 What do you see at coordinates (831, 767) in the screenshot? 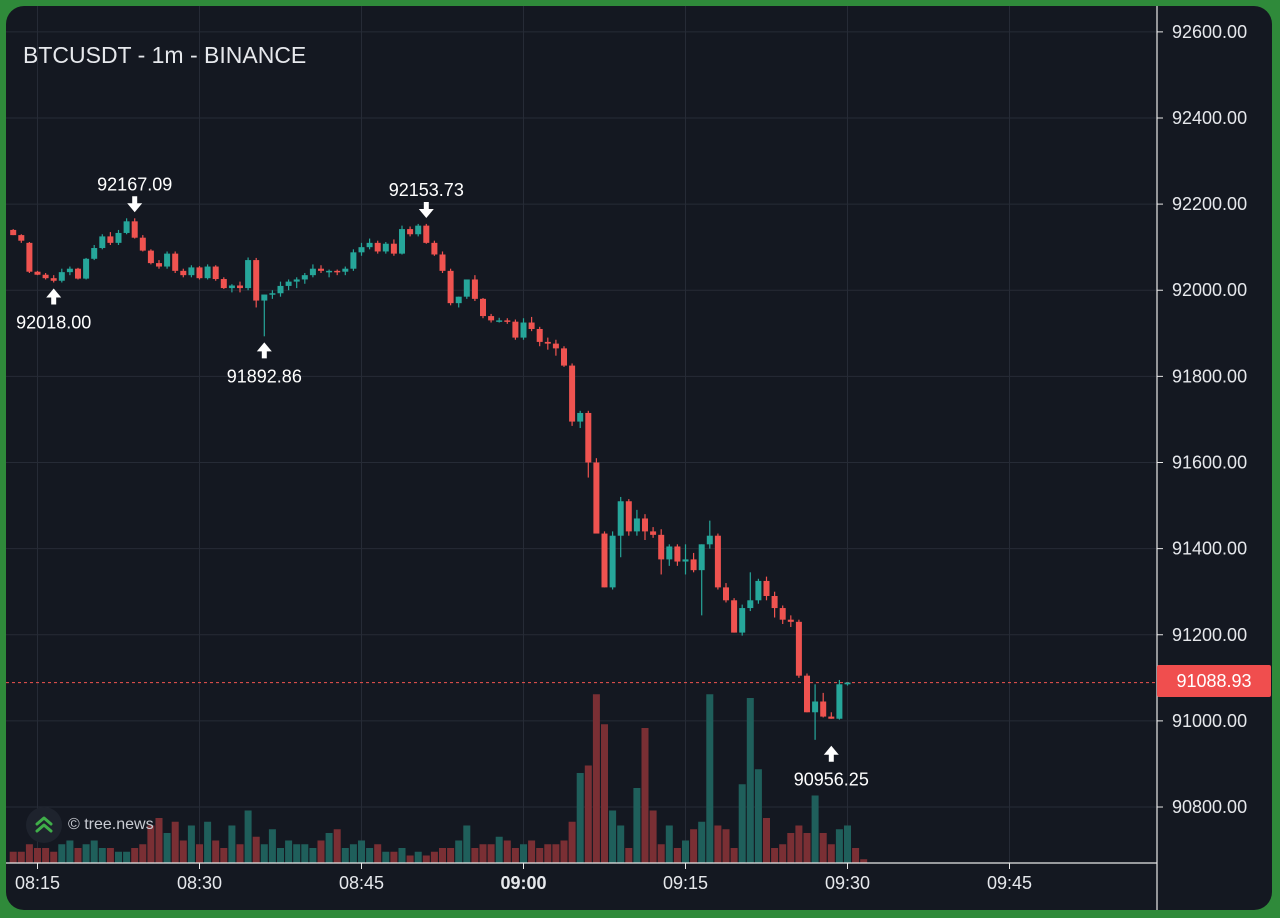
I see `low-annotation: 90956.25` at bounding box center [831, 767].